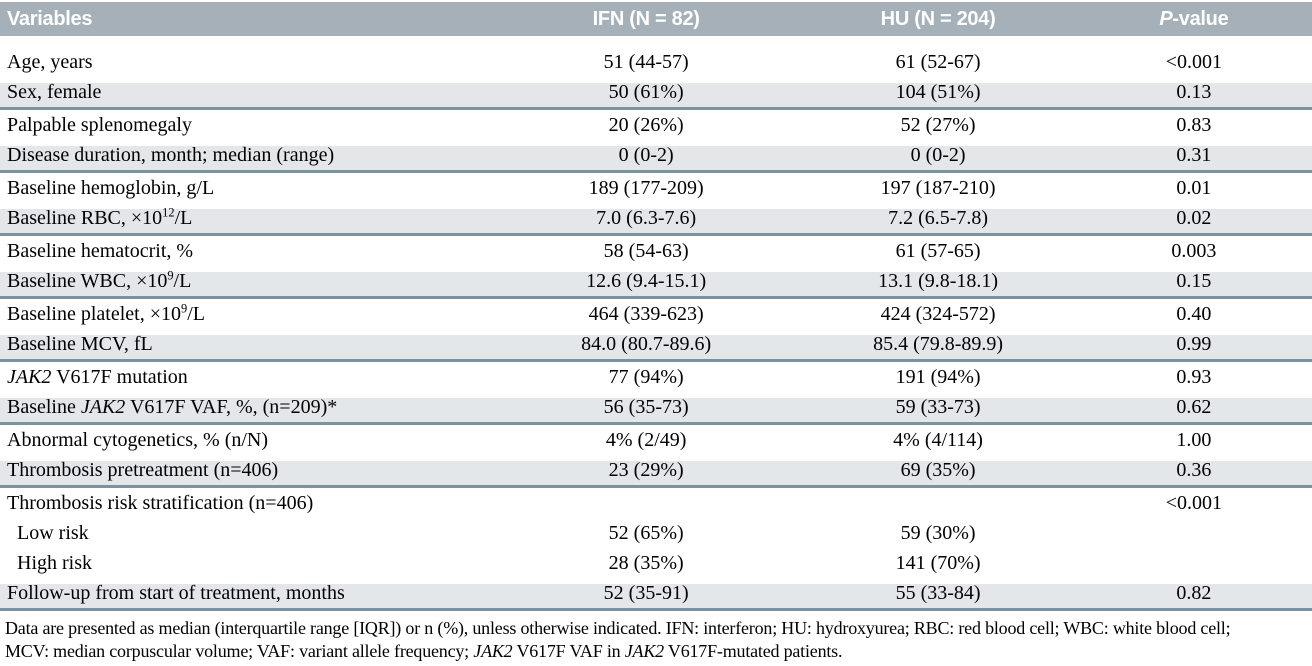 The height and width of the screenshot is (666, 1312). What do you see at coordinates (646, 155) in the screenshot?
I see `ifn-value-cell: 0 (0-2)` at bounding box center [646, 155].